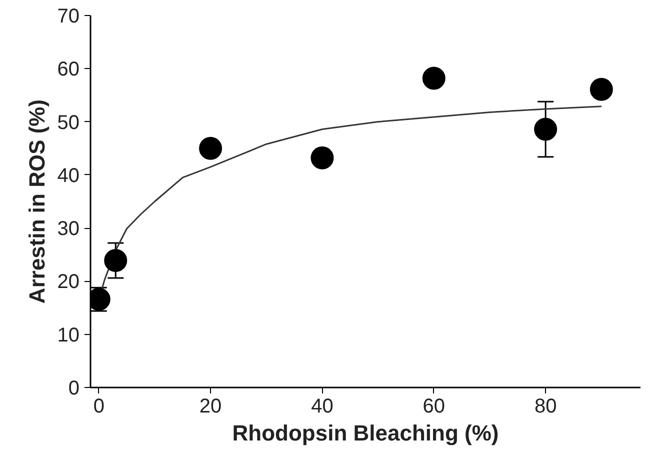 Image resolution: width=650 pixels, height=462 pixels. I want to click on y-tick-label: 60, so click(68, 69).